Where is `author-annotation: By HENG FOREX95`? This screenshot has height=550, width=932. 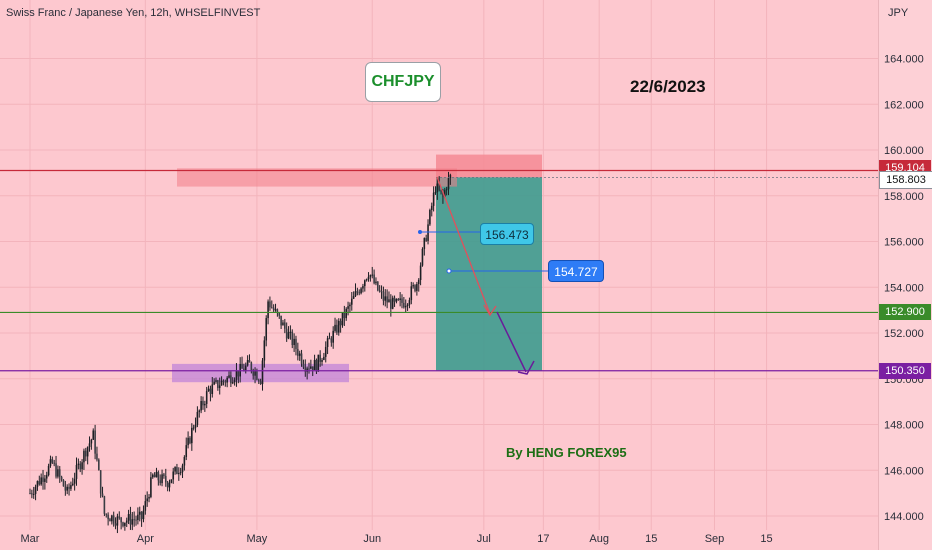 author-annotation: By HENG FOREX95 is located at coordinates (566, 452).